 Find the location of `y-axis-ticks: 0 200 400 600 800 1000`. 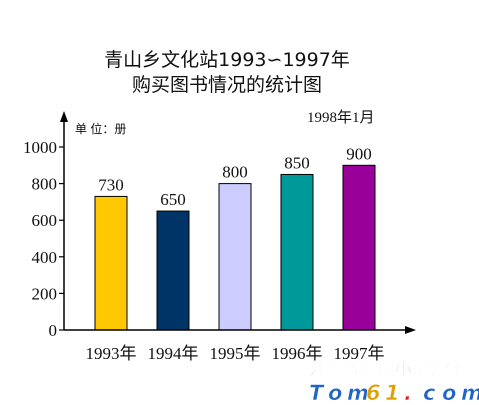

y-axis-ticks: 0 200 400 600 800 1000 is located at coordinates (43, 239).